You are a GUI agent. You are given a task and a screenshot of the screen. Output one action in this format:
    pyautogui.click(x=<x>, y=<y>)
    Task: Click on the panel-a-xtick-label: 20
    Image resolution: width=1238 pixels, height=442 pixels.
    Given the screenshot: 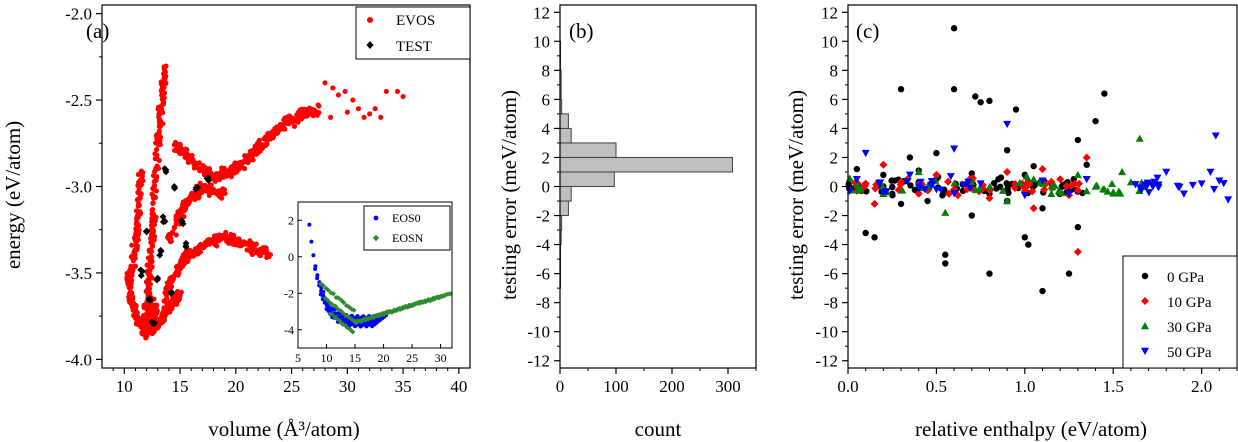 What is the action you would take?
    pyautogui.click(x=235, y=386)
    